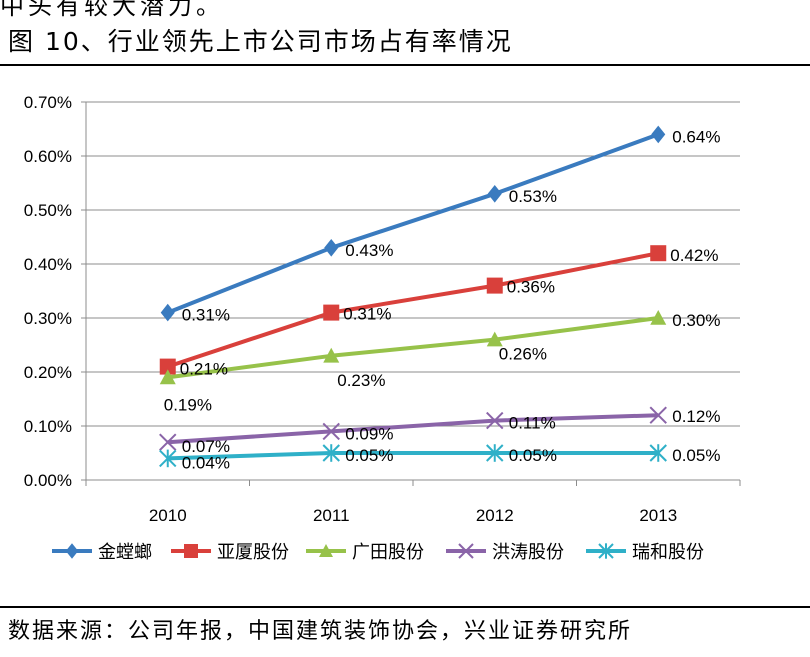 This screenshot has width=810, height=657. What do you see at coordinates (405, 607) in the screenshot?
I see `source-rule` at bounding box center [405, 607].